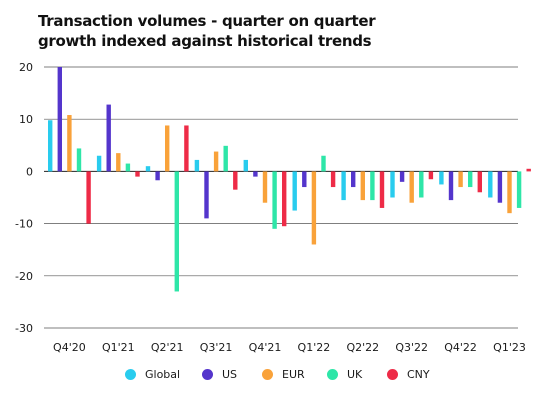  What do you see at coordinates (26, 67) in the screenshot?
I see `y-tick-label: 20` at bounding box center [26, 67].